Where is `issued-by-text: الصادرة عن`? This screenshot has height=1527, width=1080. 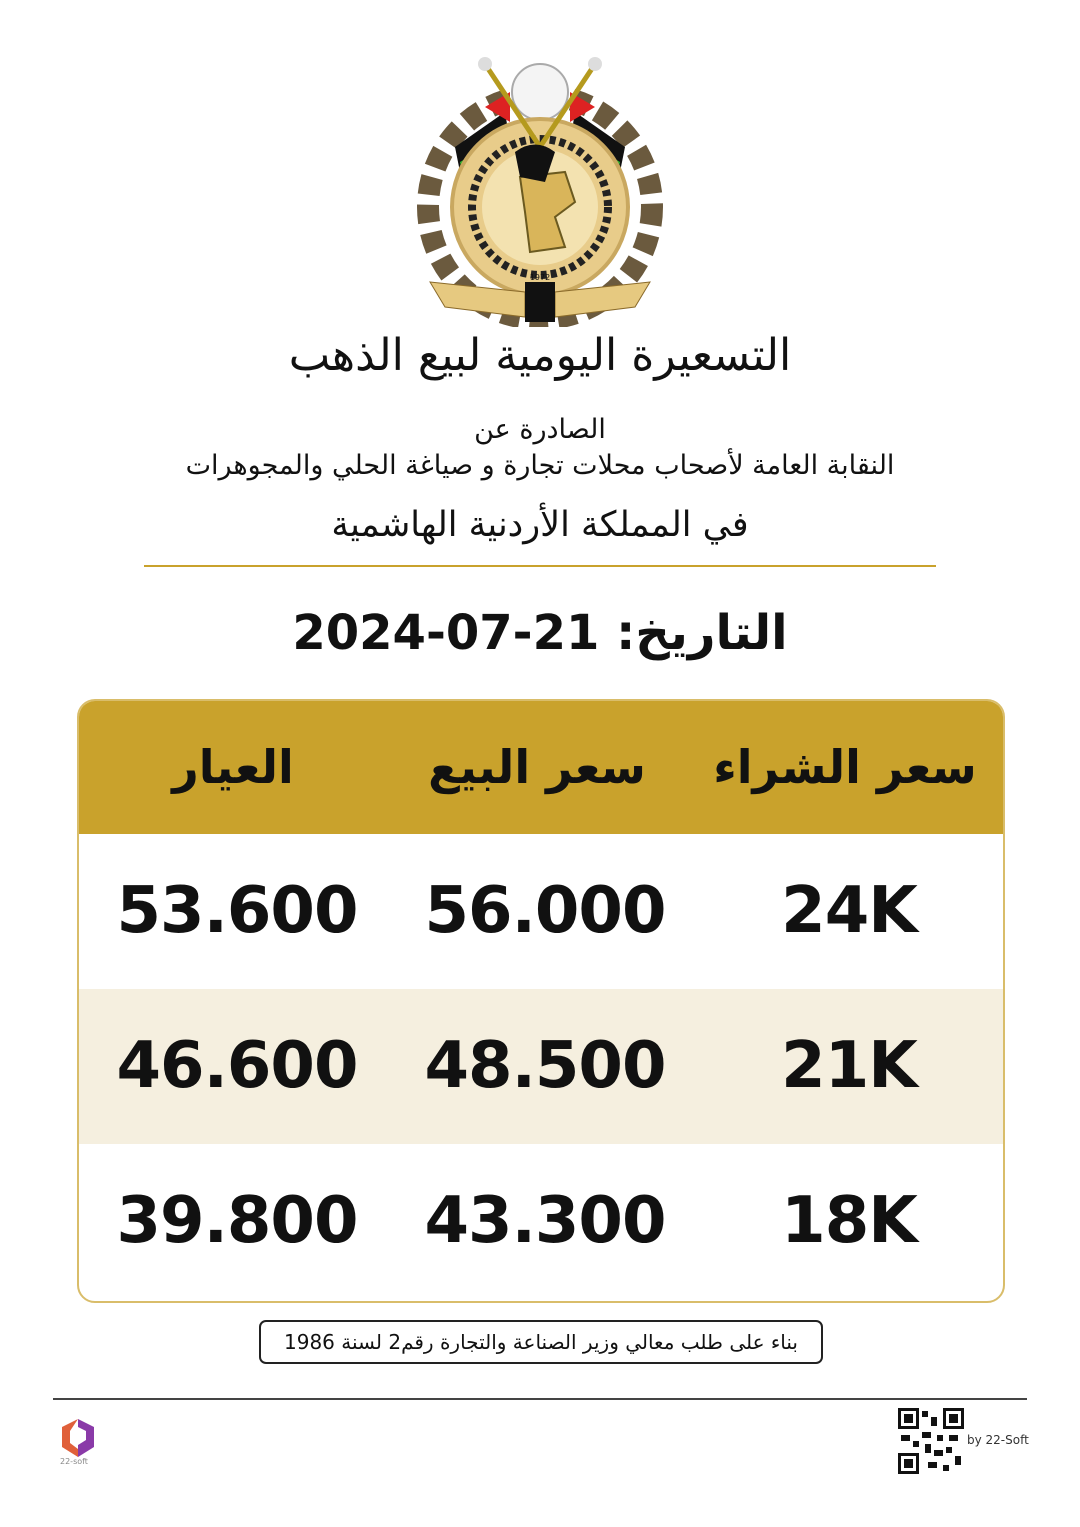 issued-by-text: الصادرة عن is located at coordinates (540, 429).